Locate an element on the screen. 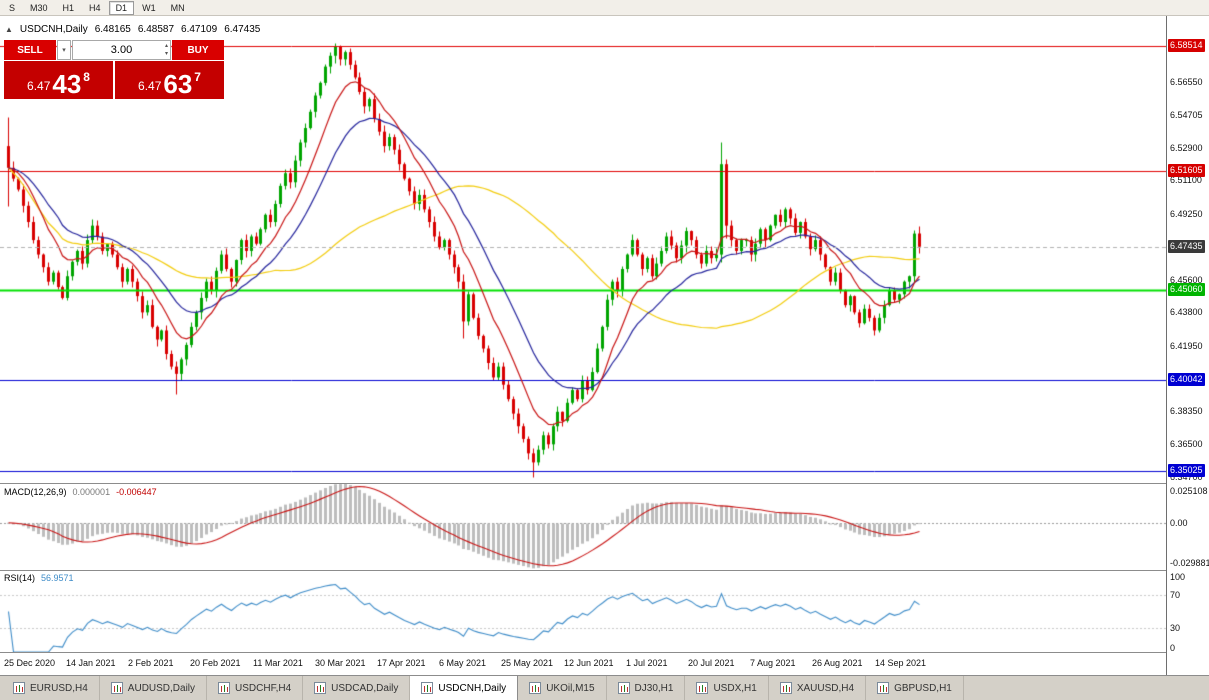 The width and height of the screenshot is (1209, 700). chart-tab-label: EURUSD,H4 is located at coordinates (59, 688).